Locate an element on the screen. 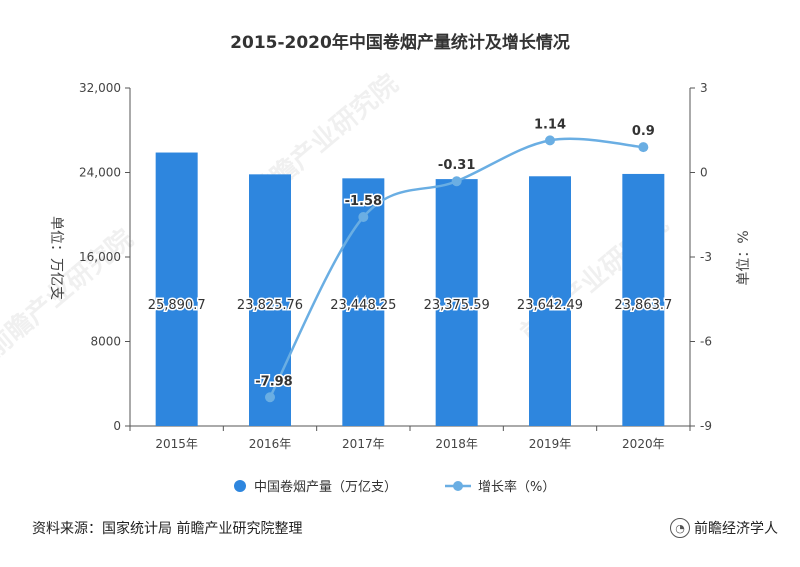 The image size is (800, 567). right-tick-label: -9 is located at coordinates (706, 426).